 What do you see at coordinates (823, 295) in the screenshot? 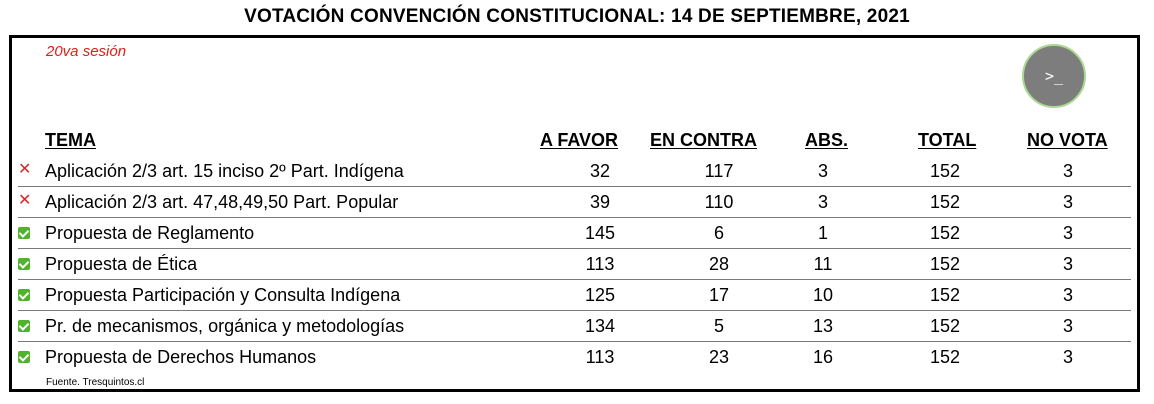
I see `cell-abs: 10` at bounding box center [823, 295].